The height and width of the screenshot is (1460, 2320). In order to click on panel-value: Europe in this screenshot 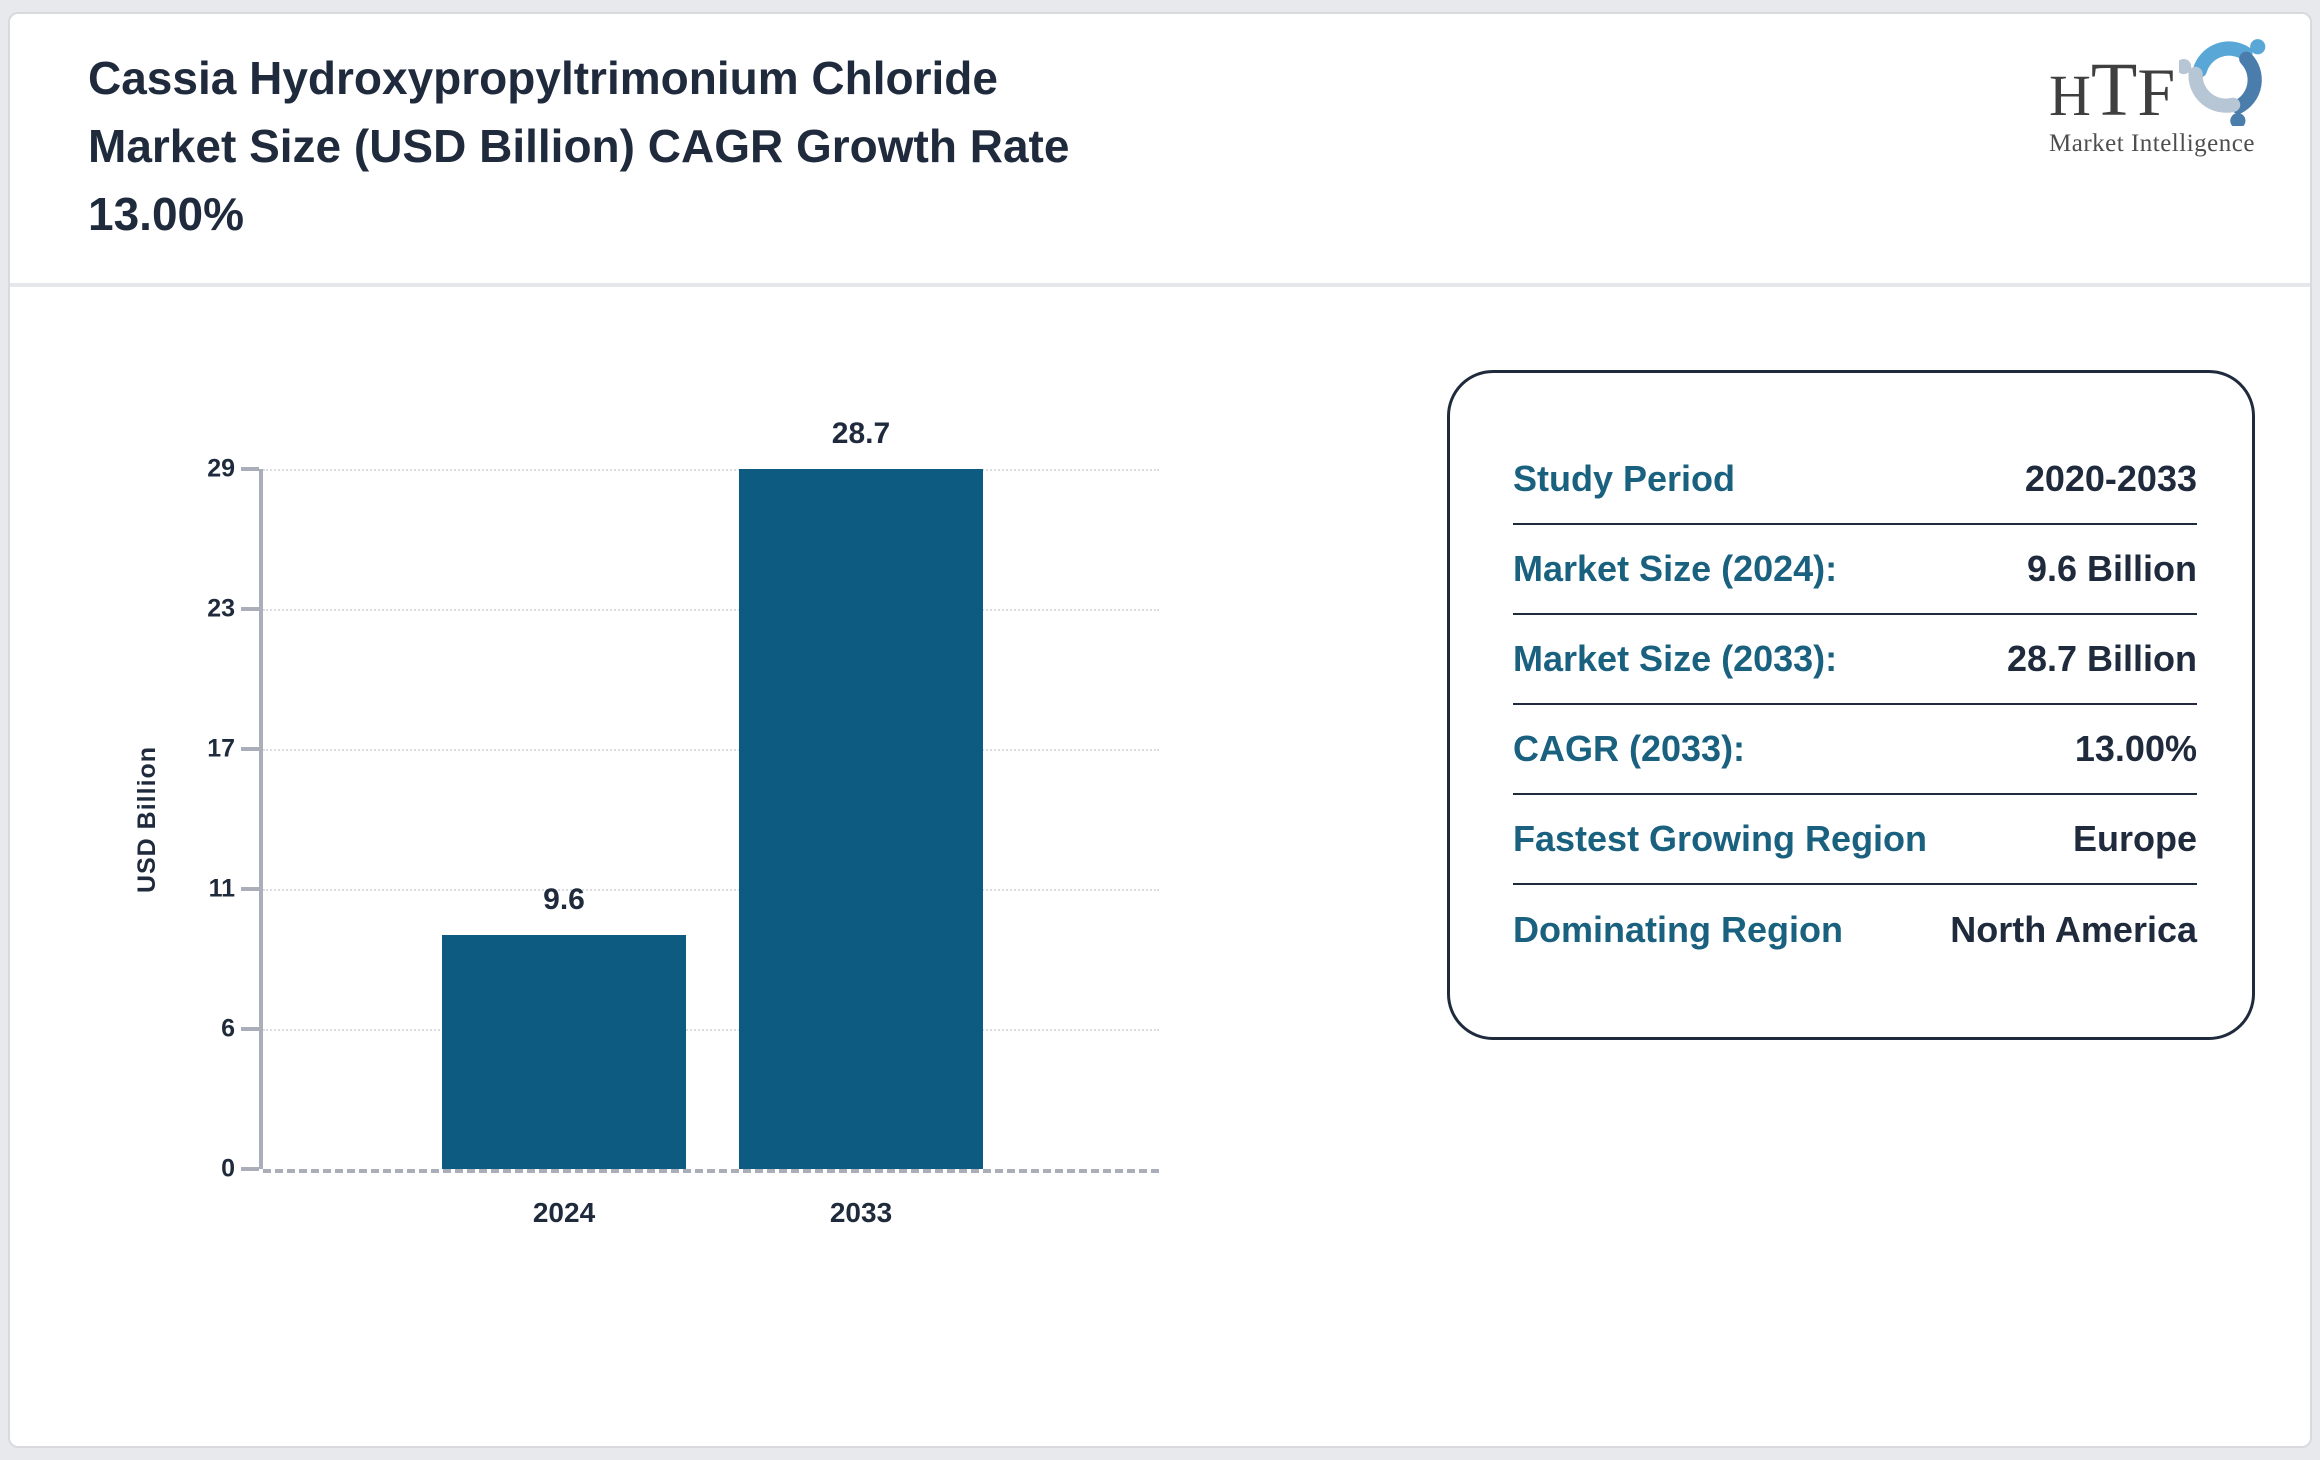, I will do `click(2134, 838)`.